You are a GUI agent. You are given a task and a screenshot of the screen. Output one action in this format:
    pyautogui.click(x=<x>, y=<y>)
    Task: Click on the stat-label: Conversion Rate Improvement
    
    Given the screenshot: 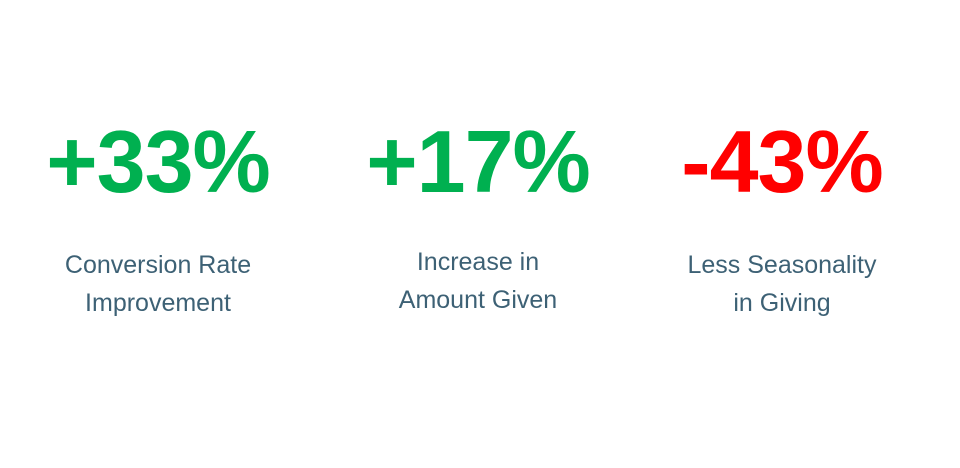 What is the action you would take?
    pyautogui.click(x=158, y=284)
    